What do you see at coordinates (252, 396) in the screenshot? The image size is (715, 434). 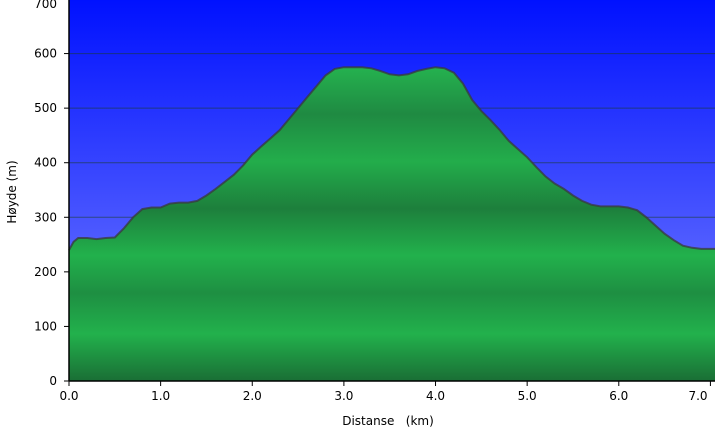 I see `x-tick-label: 2.0` at bounding box center [252, 396].